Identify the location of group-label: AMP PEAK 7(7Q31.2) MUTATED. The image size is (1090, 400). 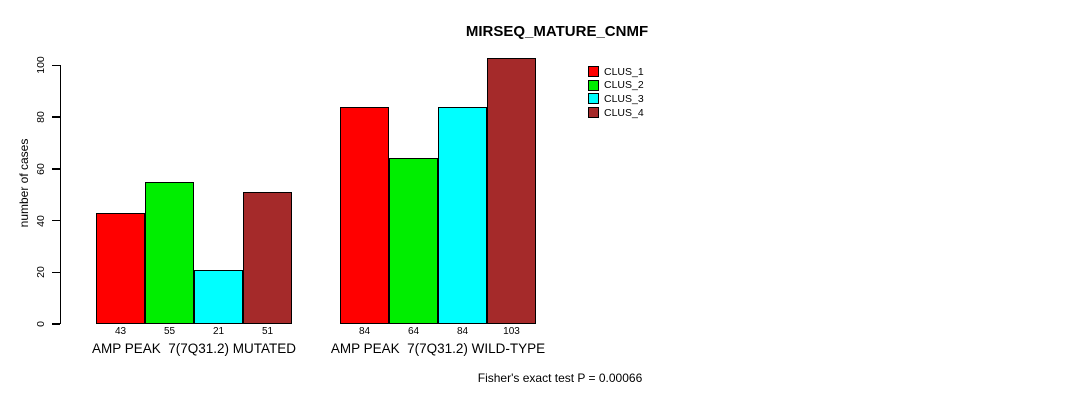
(194, 348).